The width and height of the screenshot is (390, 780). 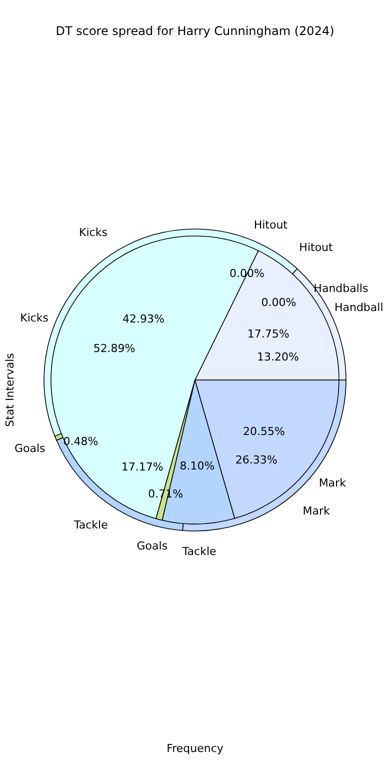 I want to click on data-label: 20.55%, so click(x=264, y=431).